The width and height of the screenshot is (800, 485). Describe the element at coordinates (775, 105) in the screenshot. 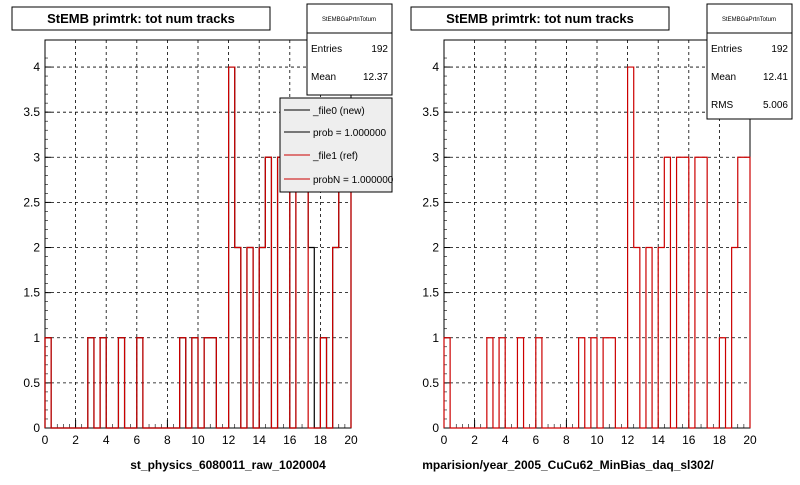

I see `right-stats-rms-value: 5.006` at that location.